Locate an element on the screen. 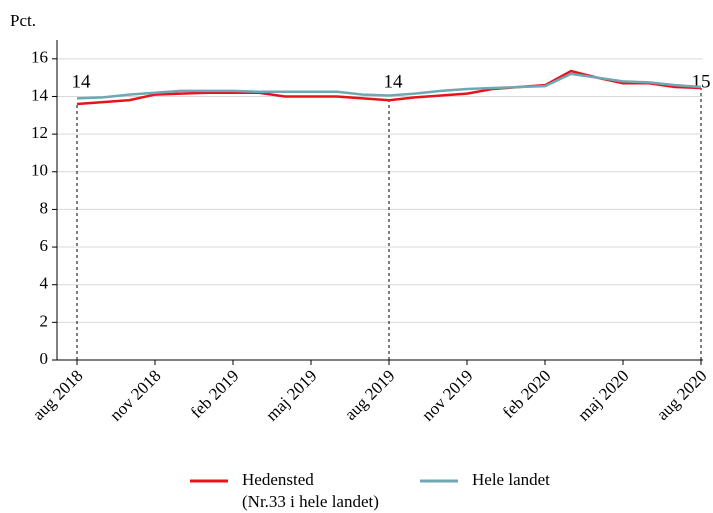 This screenshot has width=713, height=513. y-tick-label: 4 is located at coordinates (44, 283).